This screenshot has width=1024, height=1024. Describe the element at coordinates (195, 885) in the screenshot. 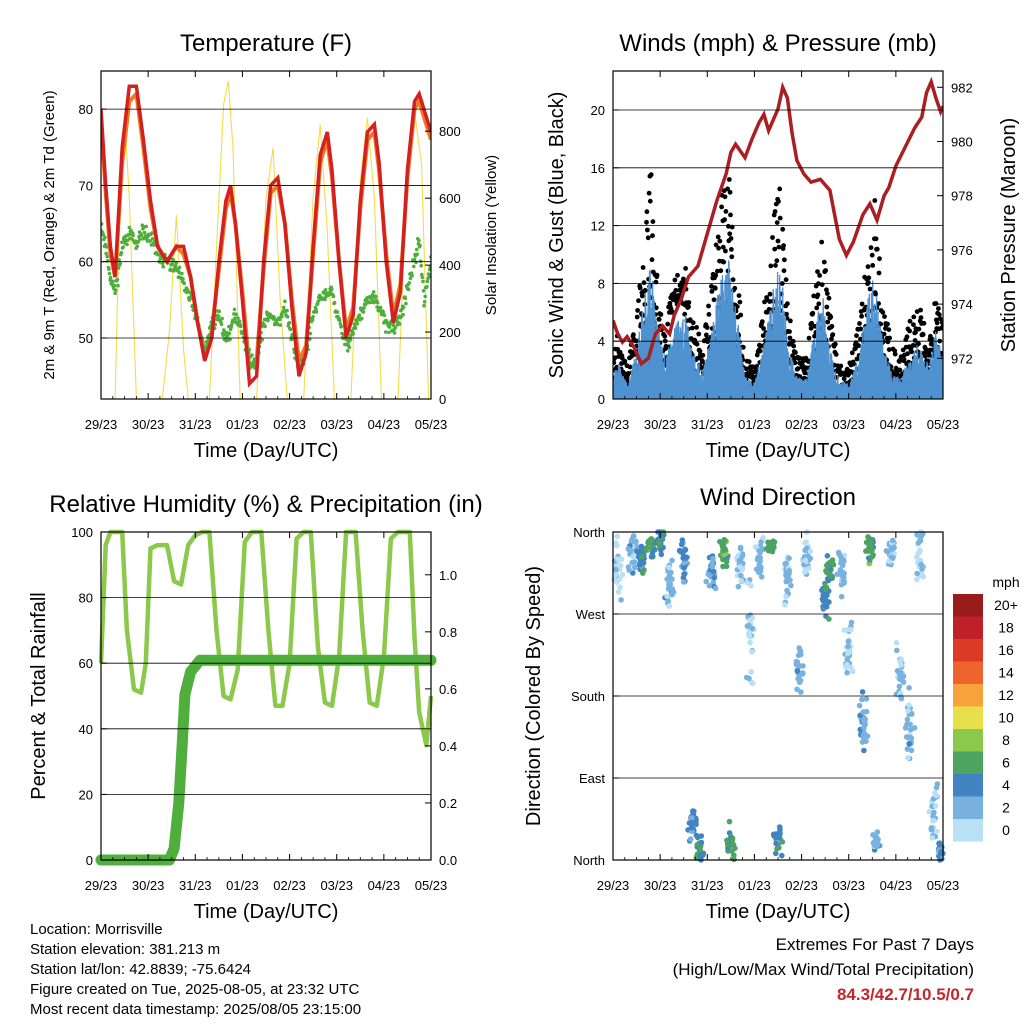

I see `humidity-xtick-label: 31/23` at that location.